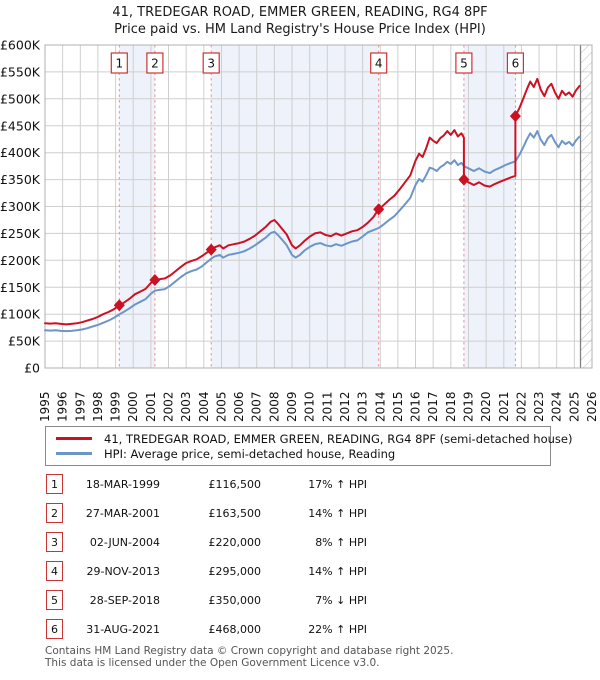 The width and height of the screenshot is (600, 680). I want to click on x-axis-tick-label: 2014, so click(380, 406).